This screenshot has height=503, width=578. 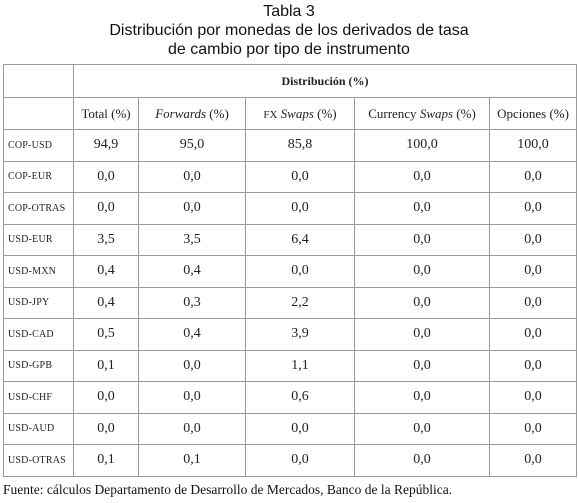 I want to click on column-header-part: Total (%), so click(x=106, y=113).